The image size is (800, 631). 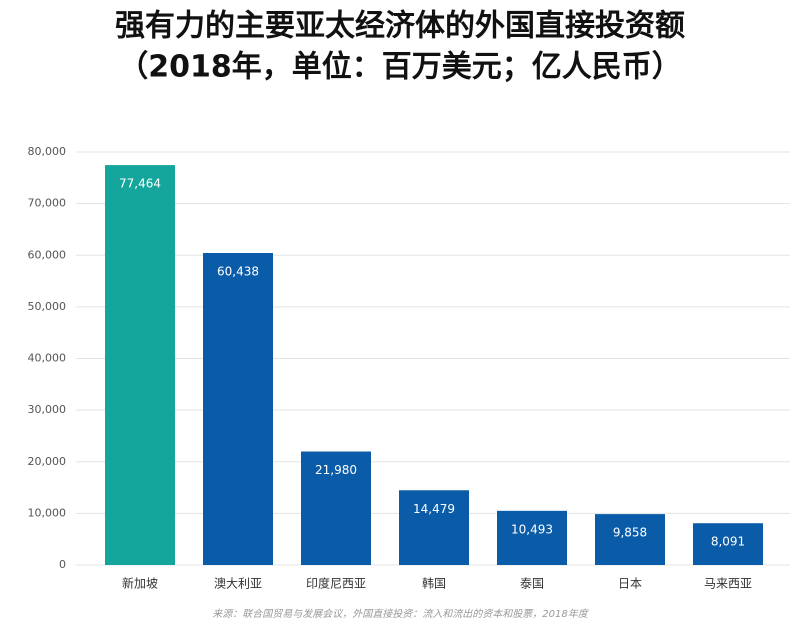 I want to click on x-tick-label: 日本, so click(x=630, y=584).